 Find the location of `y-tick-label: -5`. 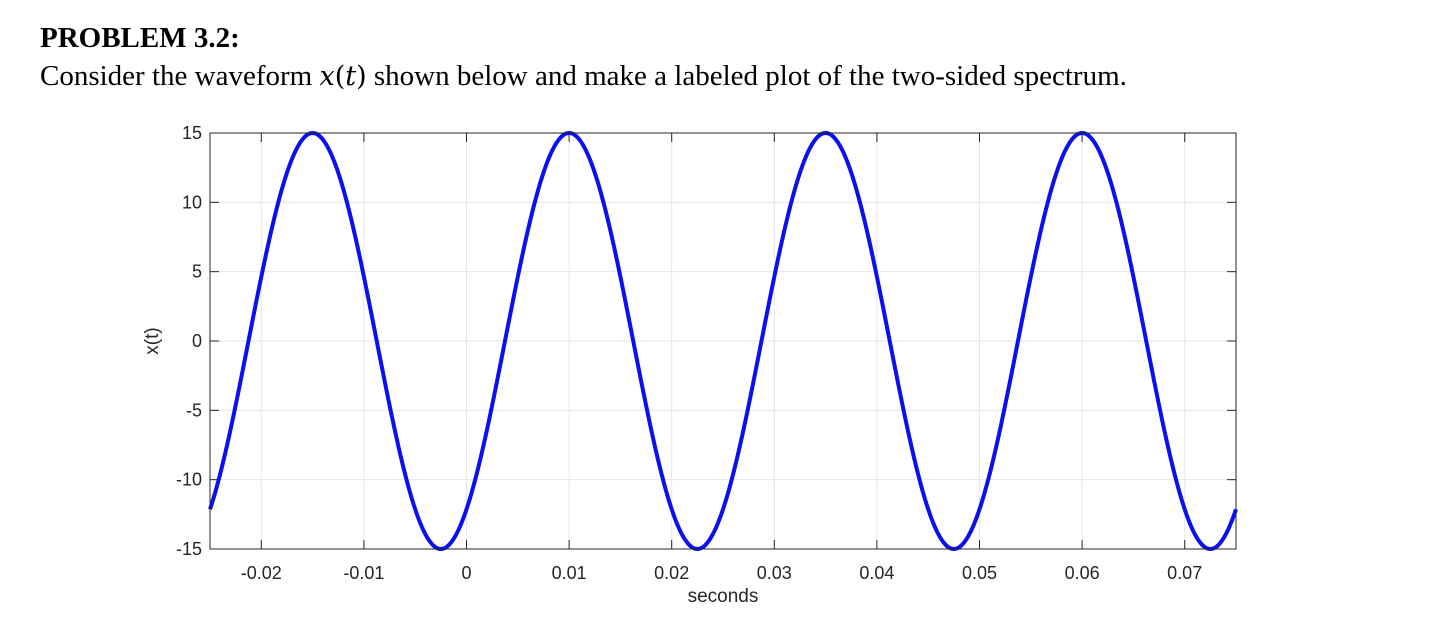

y-tick-label: -5 is located at coordinates (194, 410).